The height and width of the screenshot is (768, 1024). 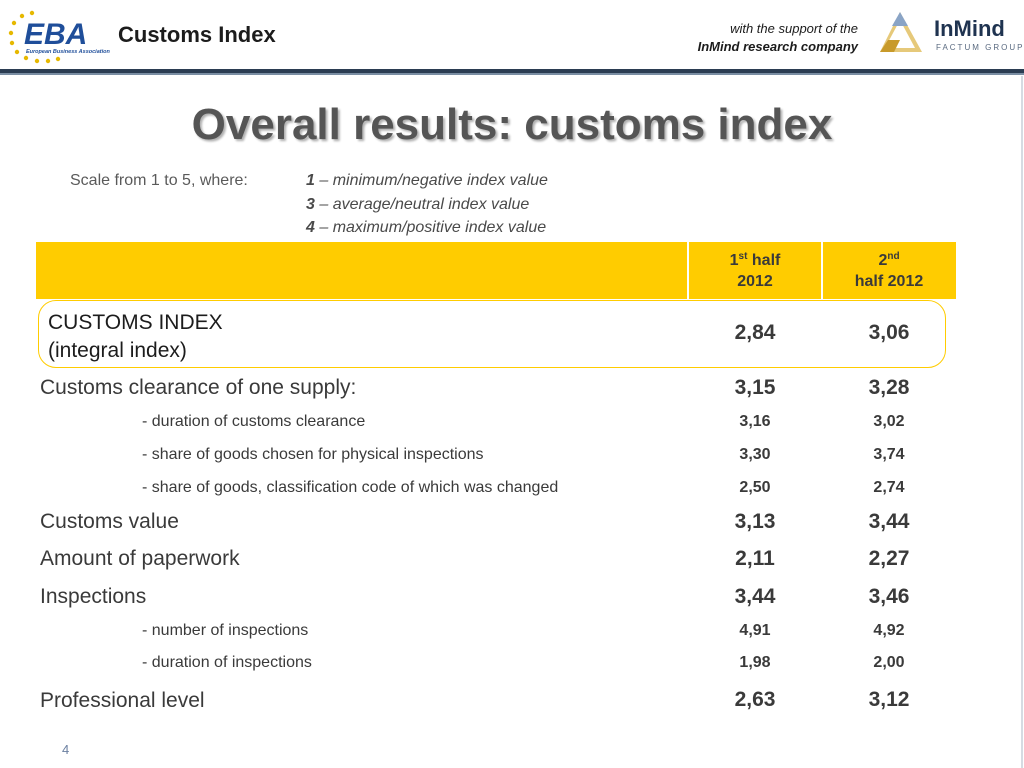 I want to click on row-value-h1: 3,13, so click(x=755, y=521).